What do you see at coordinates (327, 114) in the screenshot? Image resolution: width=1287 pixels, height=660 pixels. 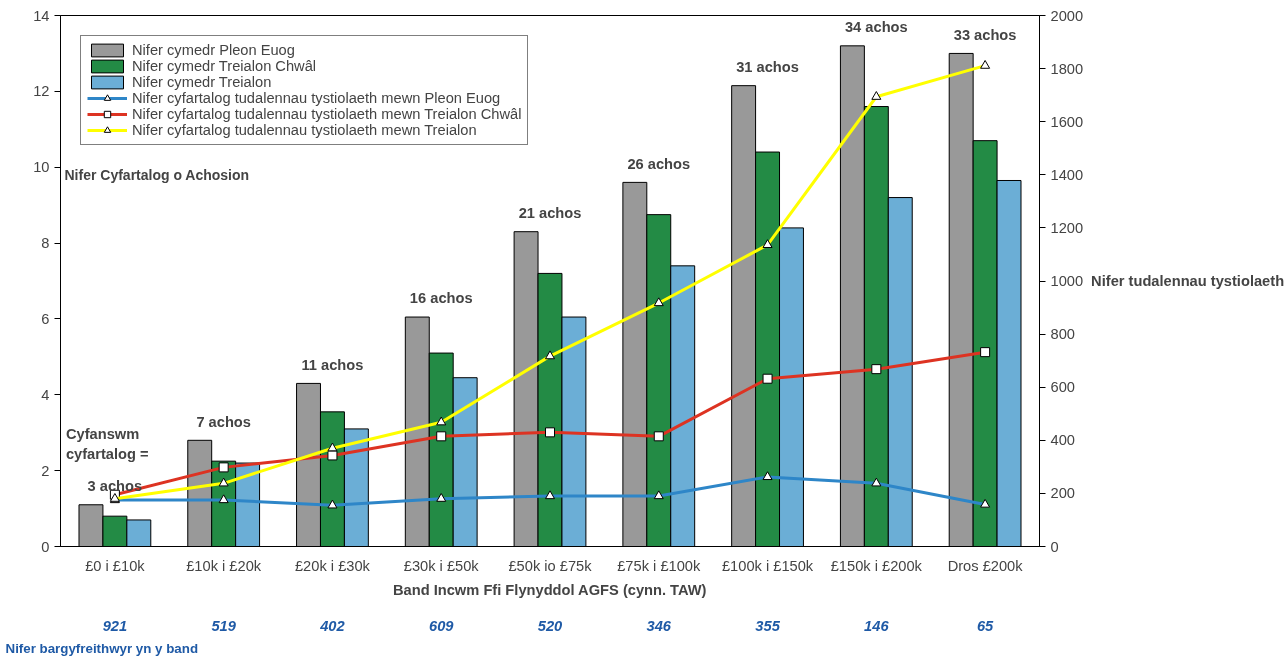 I see `legend-label: Nifer cyfartalog tudalennau tystiolaeth mewn Treialon Chwâl` at bounding box center [327, 114].